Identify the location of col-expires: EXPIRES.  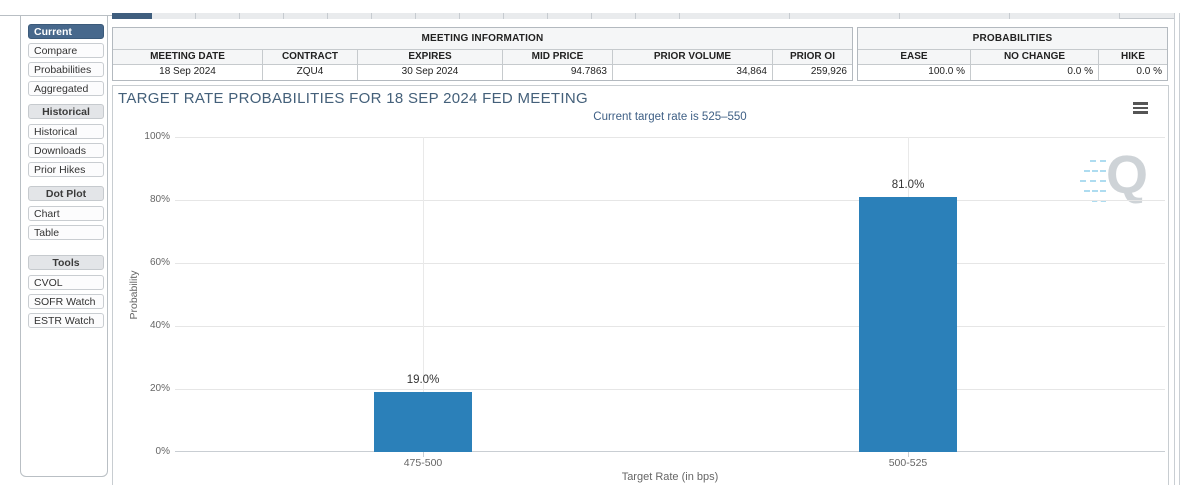
(430, 57).